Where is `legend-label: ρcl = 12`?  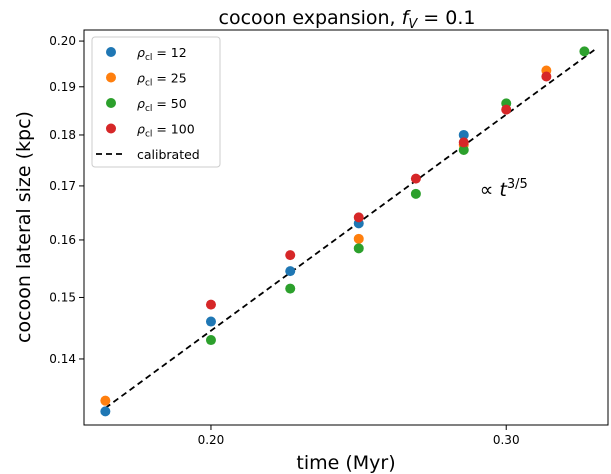 legend-label: ρcl = 12 is located at coordinates (162, 54).